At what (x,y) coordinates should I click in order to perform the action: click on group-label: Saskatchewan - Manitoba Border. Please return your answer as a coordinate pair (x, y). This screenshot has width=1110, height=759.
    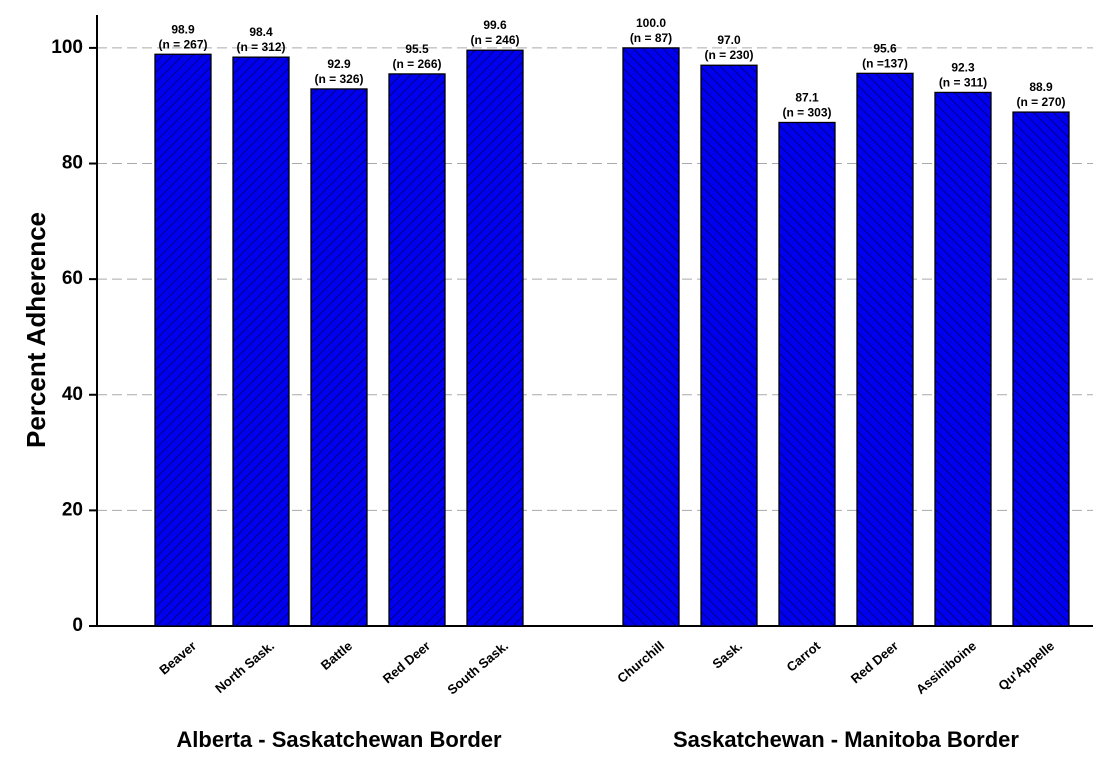
    Looking at the image, I should click on (846, 739).